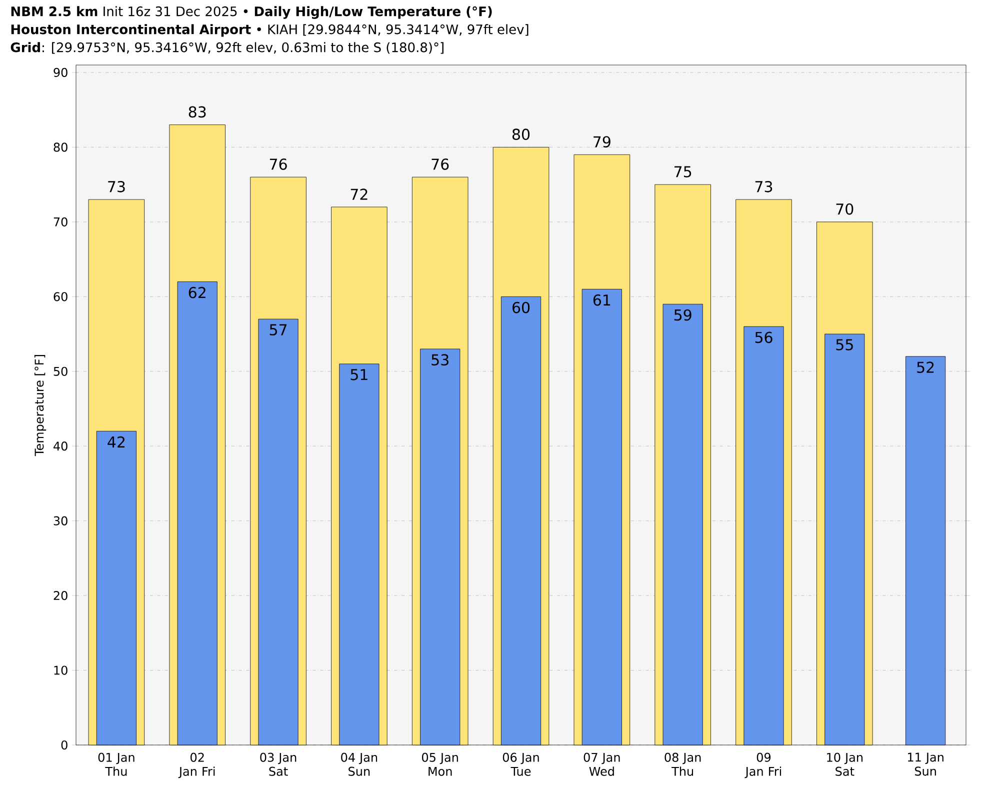 This screenshot has width=984, height=808. I want to click on data-label: 75, so click(683, 172).